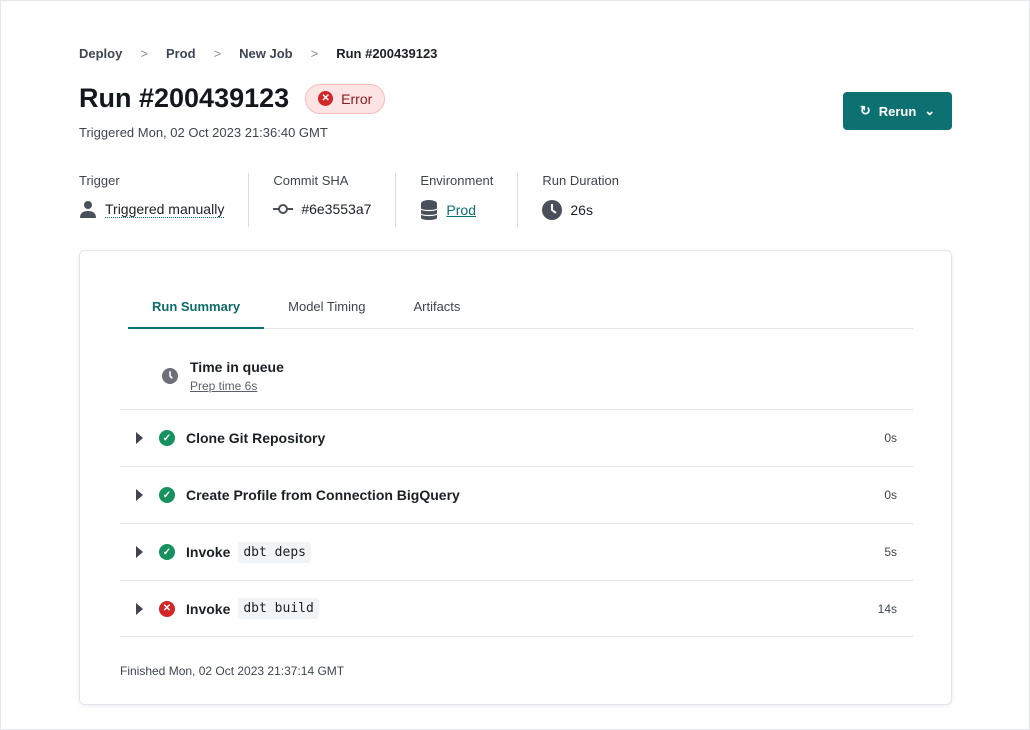 The width and height of the screenshot is (1030, 730). What do you see at coordinates (184, 98) in the screenshot?
I see `page-title: Run #200439123` at bounding box center [184, 98].